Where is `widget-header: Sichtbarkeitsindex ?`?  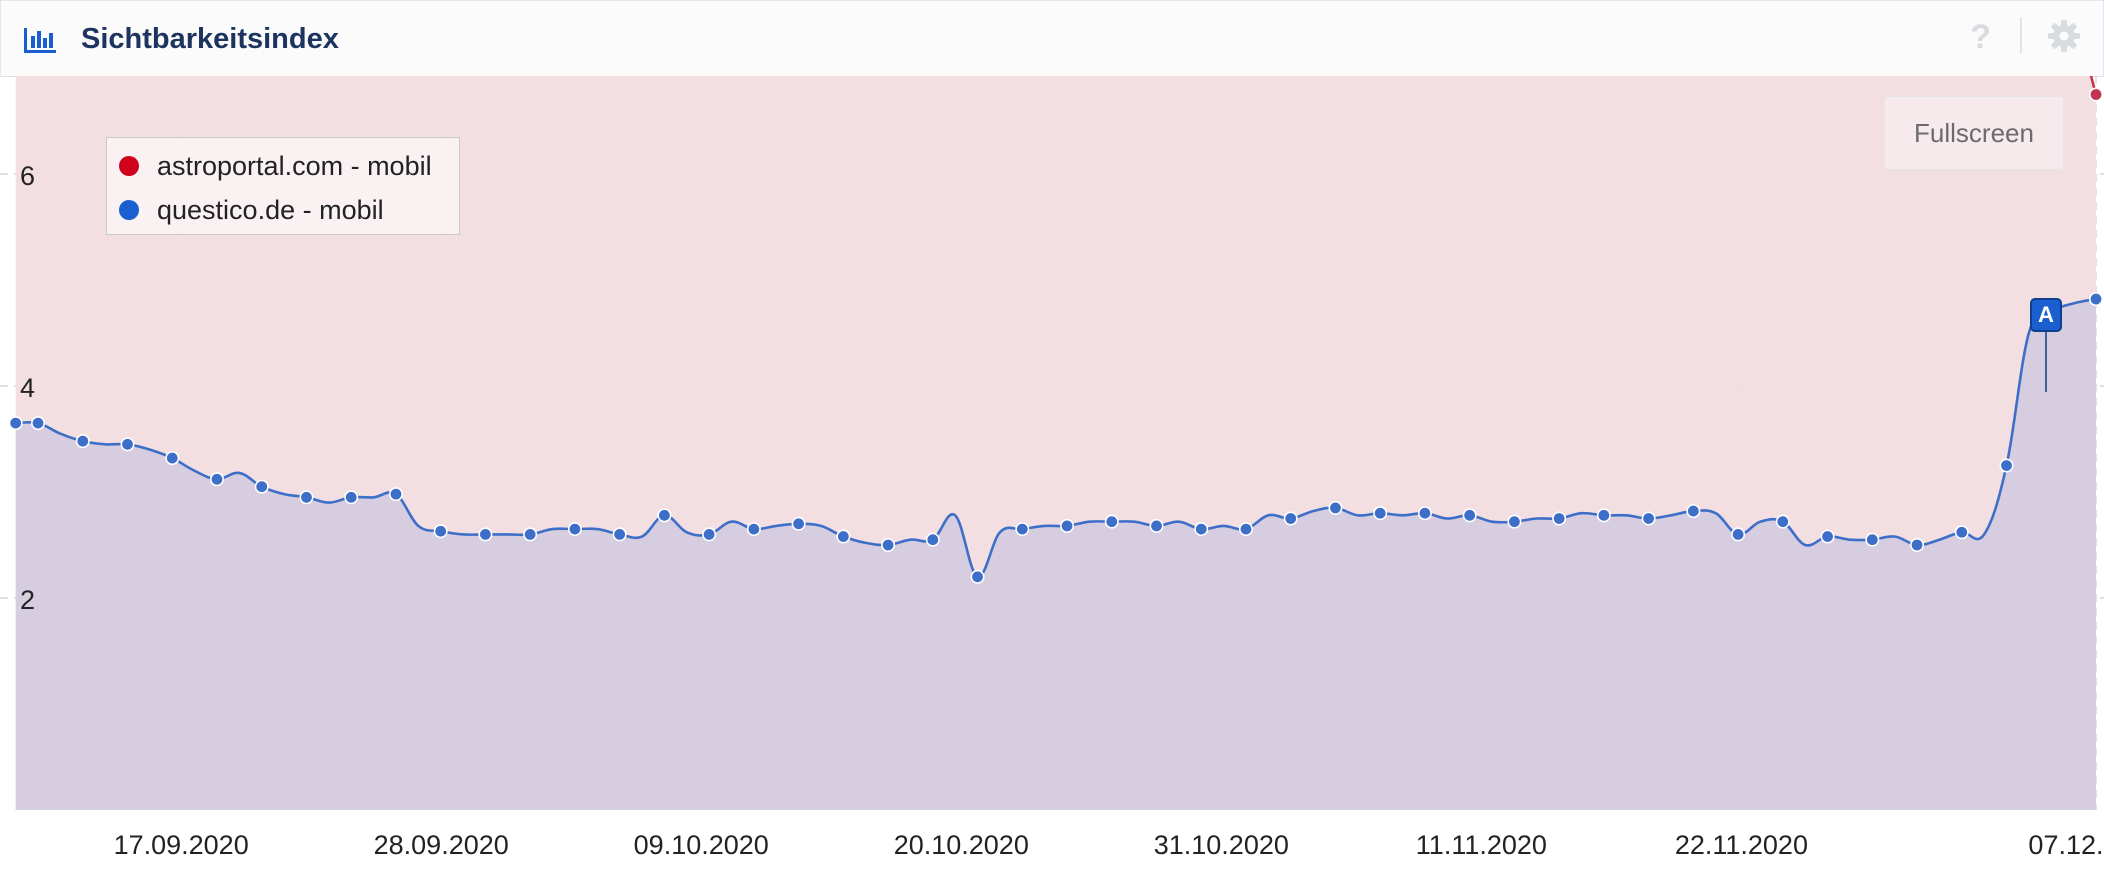 widget-header: Sichtbarkeitsindex ? is located at coordinates (1052, 38).